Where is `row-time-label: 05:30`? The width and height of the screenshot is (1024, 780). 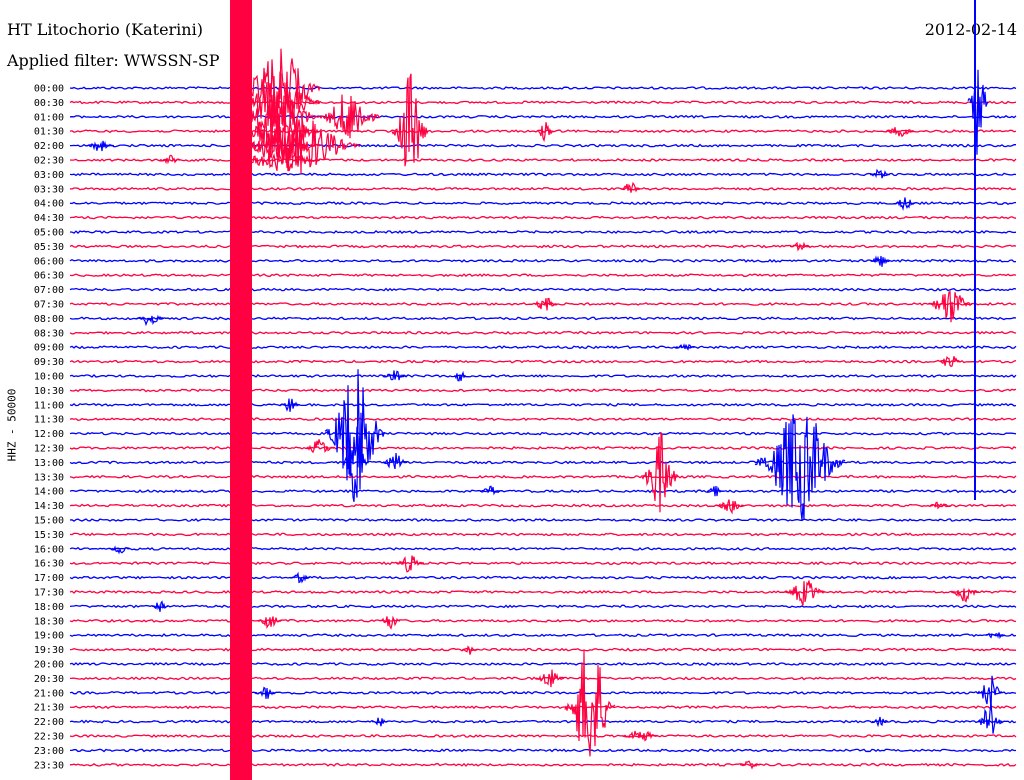
row-time-label: 05:30 is located at coordinates (49, 247).